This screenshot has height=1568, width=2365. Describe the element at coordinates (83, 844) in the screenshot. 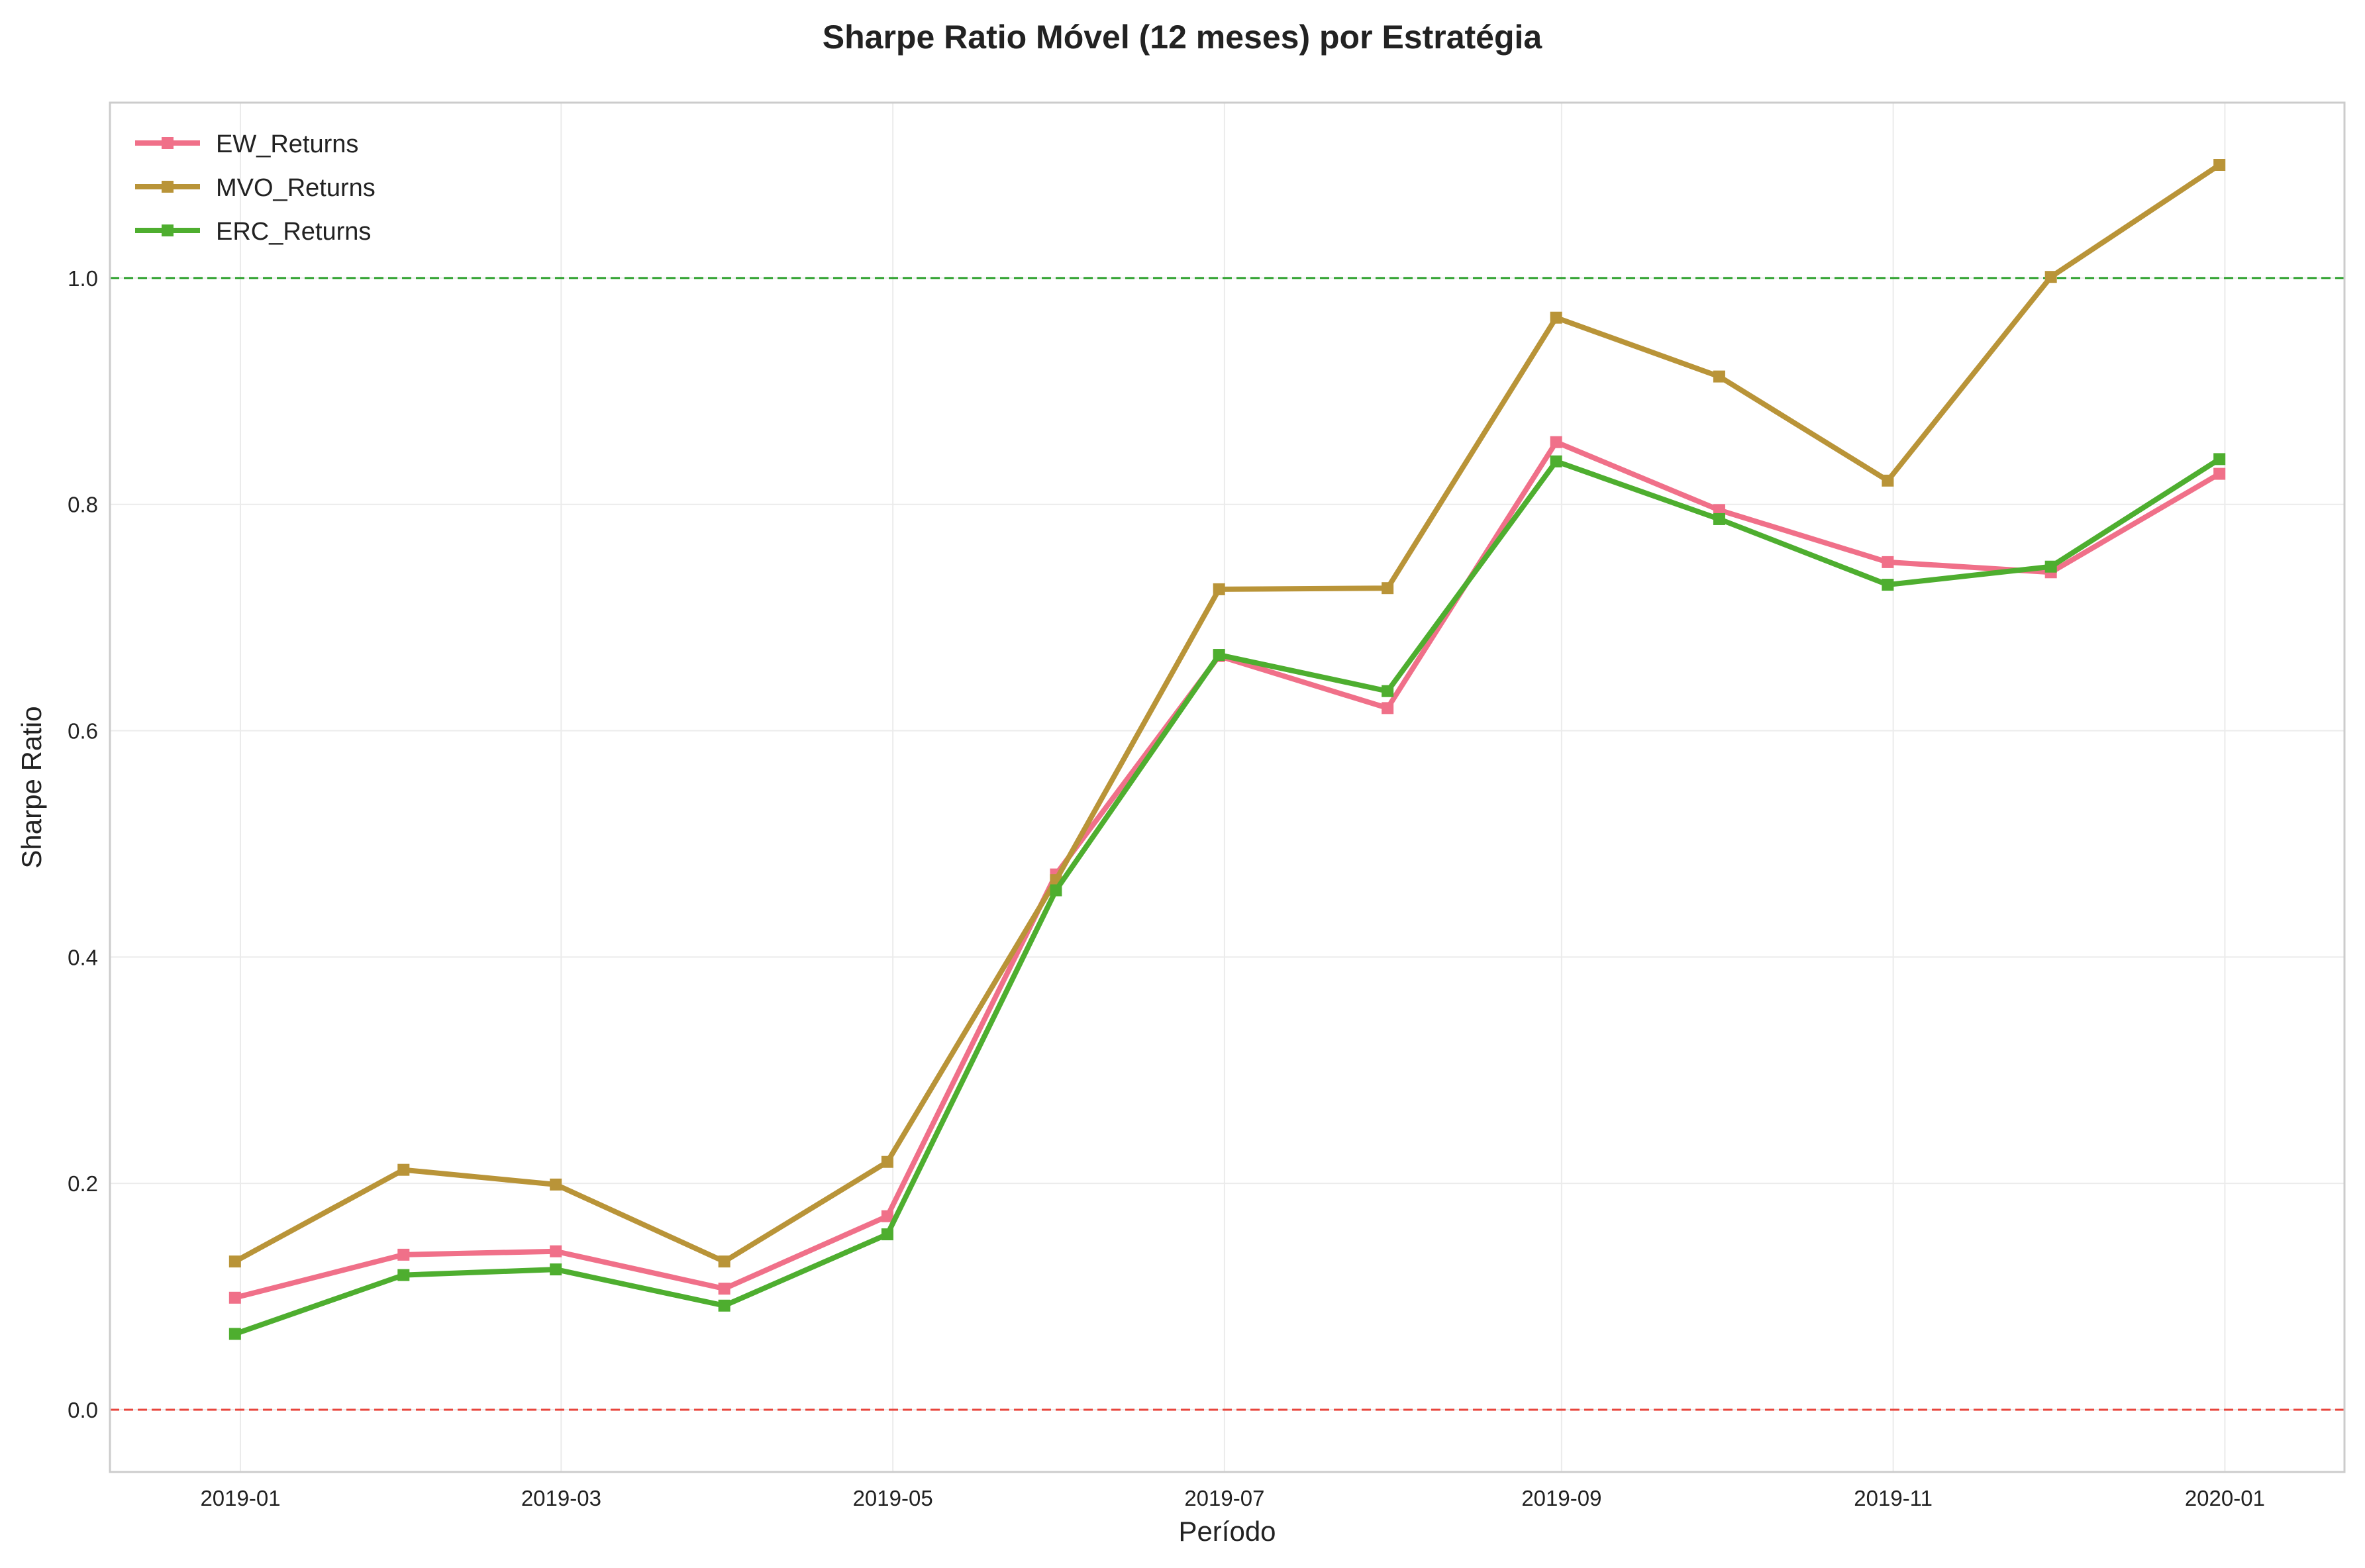

I see `y-axis-ticks: 0.0 0.2 0.4 0.6 0.8 1.0` at that location.